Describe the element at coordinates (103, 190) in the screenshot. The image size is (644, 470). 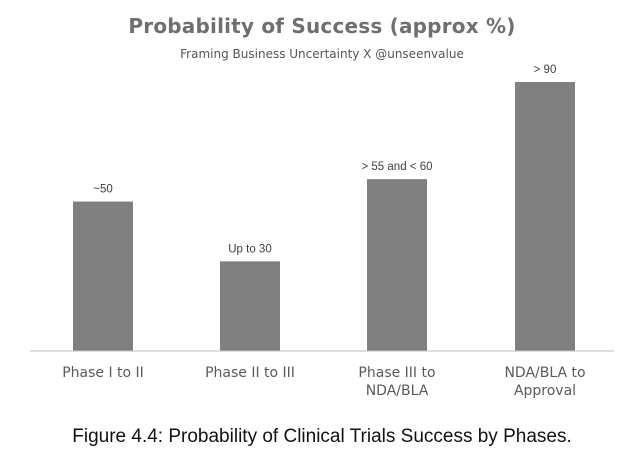
I see `data-label-1: ~50` at that location.